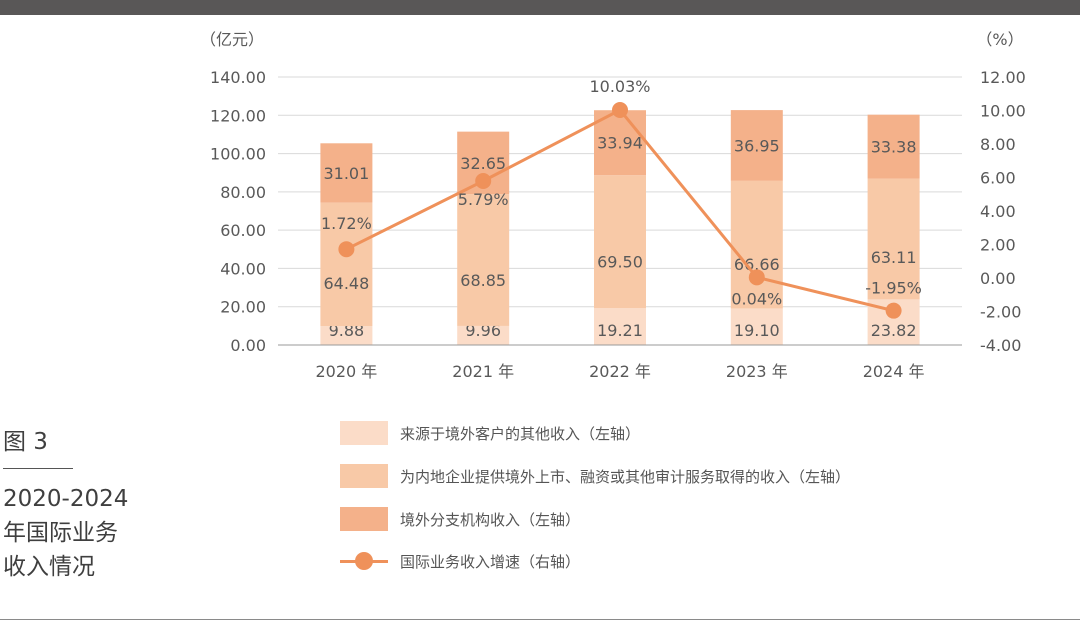  I want to click on legend-label-overseas-branch: 境外分支机构收入（左轴）, so click(490, 519).